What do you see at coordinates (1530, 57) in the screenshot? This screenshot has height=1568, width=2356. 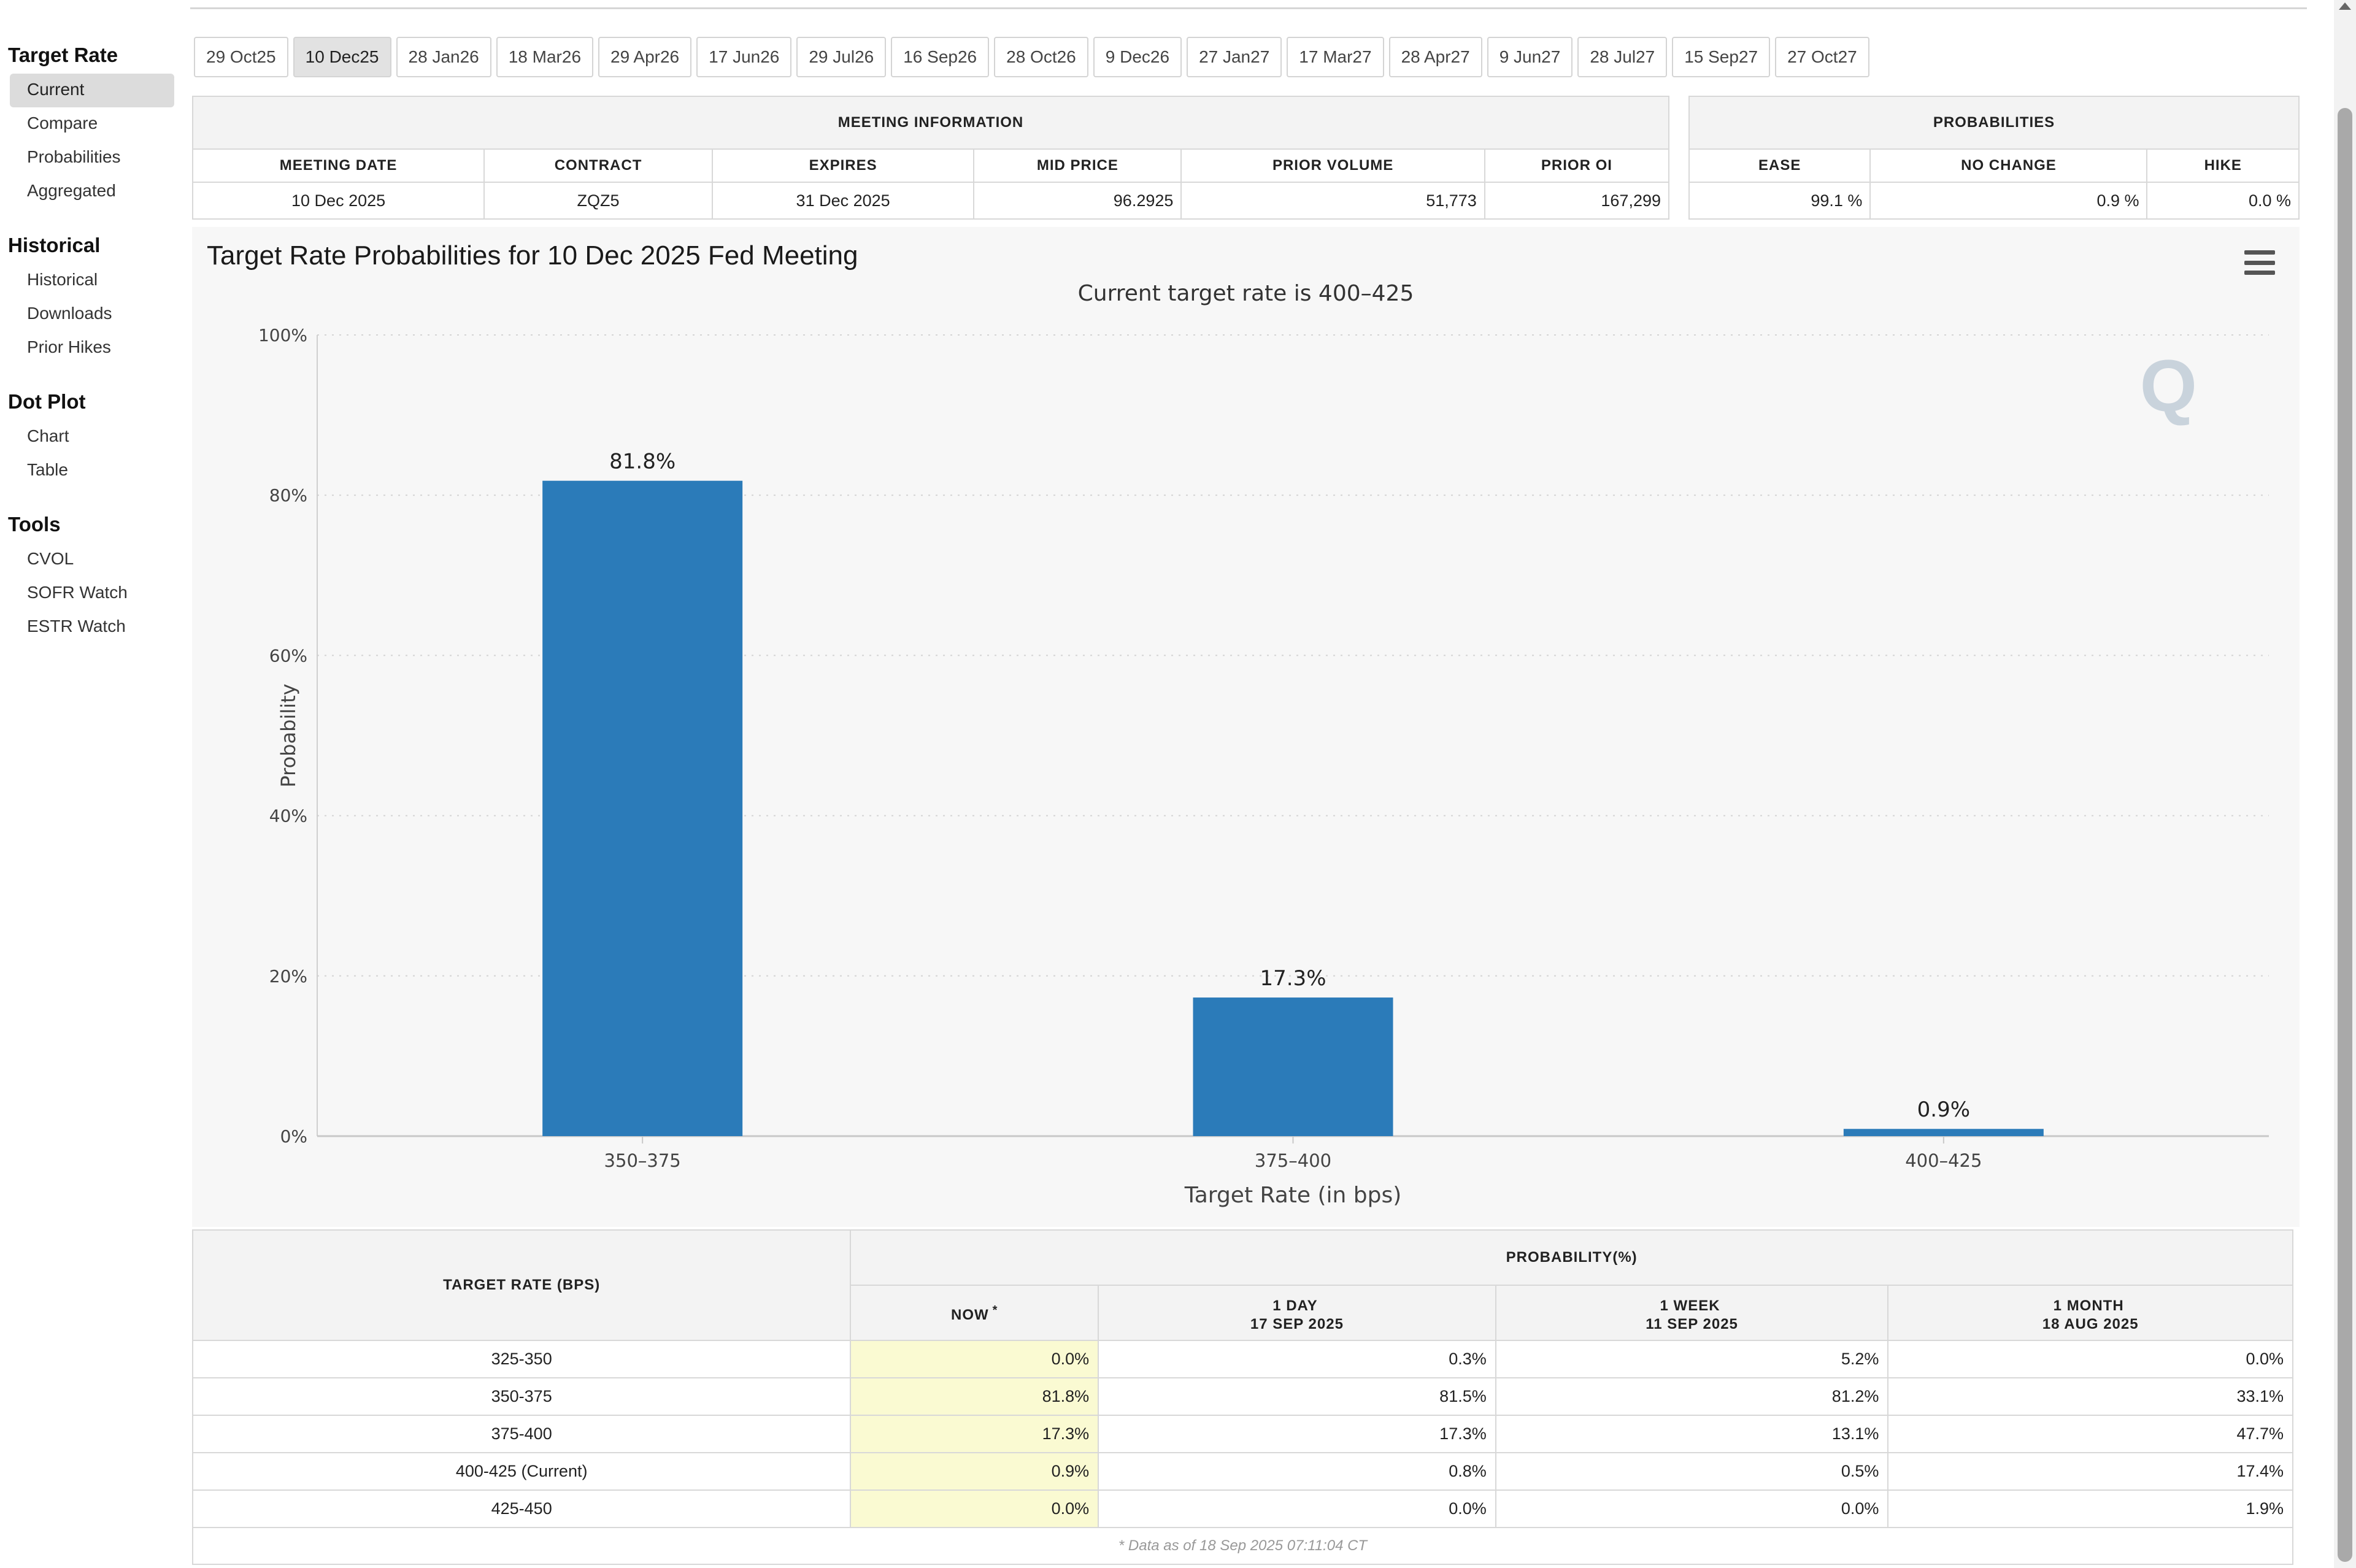 I see `tab-9-jun27: 9 Jun27` at bounding box center [1530, 57].